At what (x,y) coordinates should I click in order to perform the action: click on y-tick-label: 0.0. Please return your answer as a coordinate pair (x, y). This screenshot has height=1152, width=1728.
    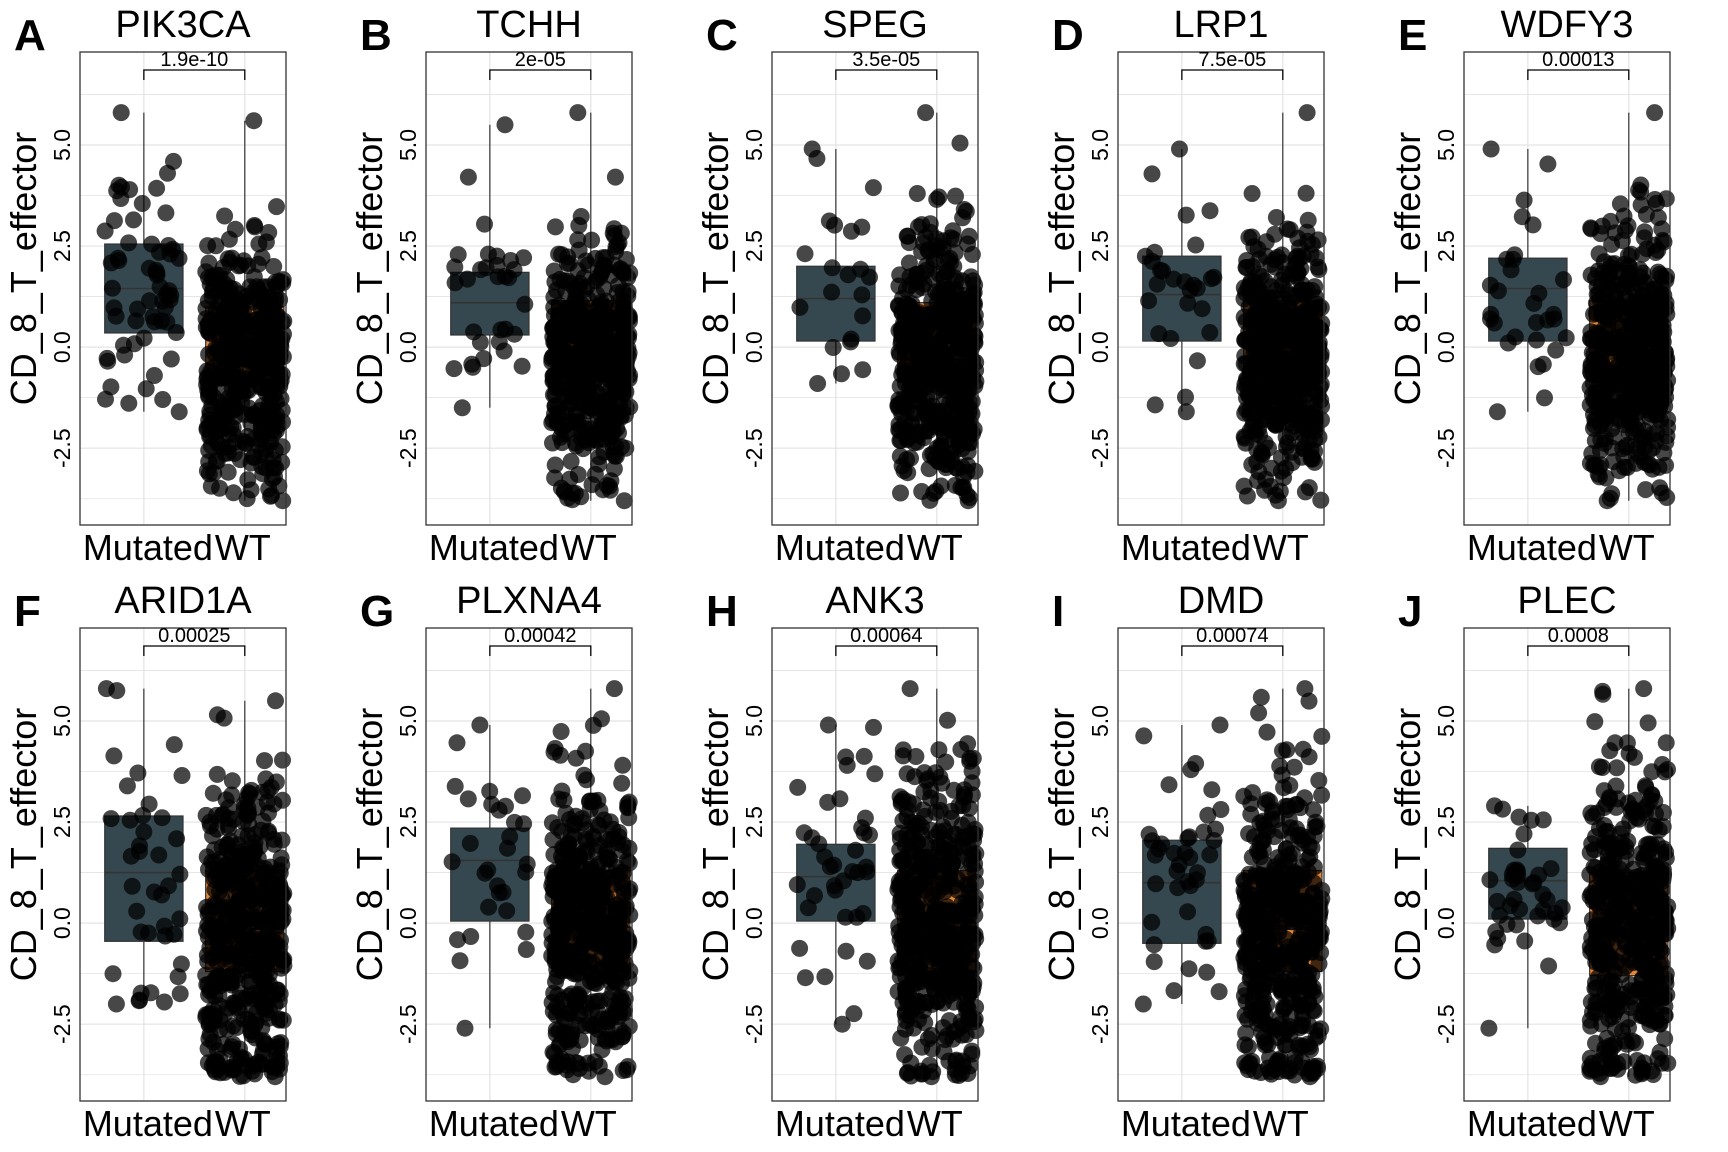
    Looking at the image, I should click on (62, 347).